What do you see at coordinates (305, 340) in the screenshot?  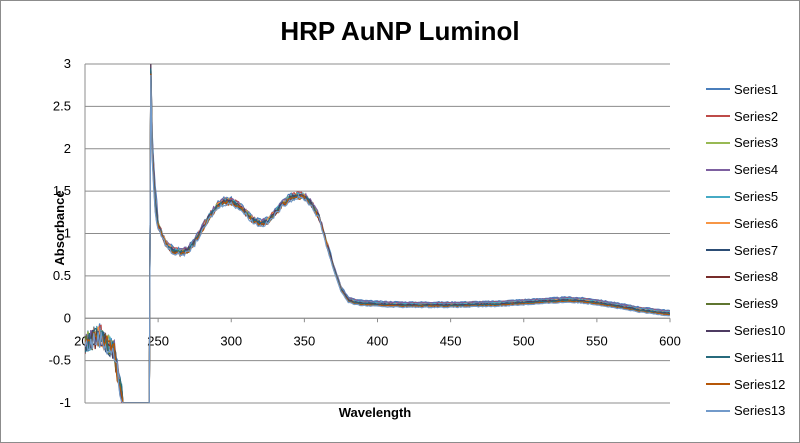 I see `x-tick-label: 350` at bounding box center [305, 340].